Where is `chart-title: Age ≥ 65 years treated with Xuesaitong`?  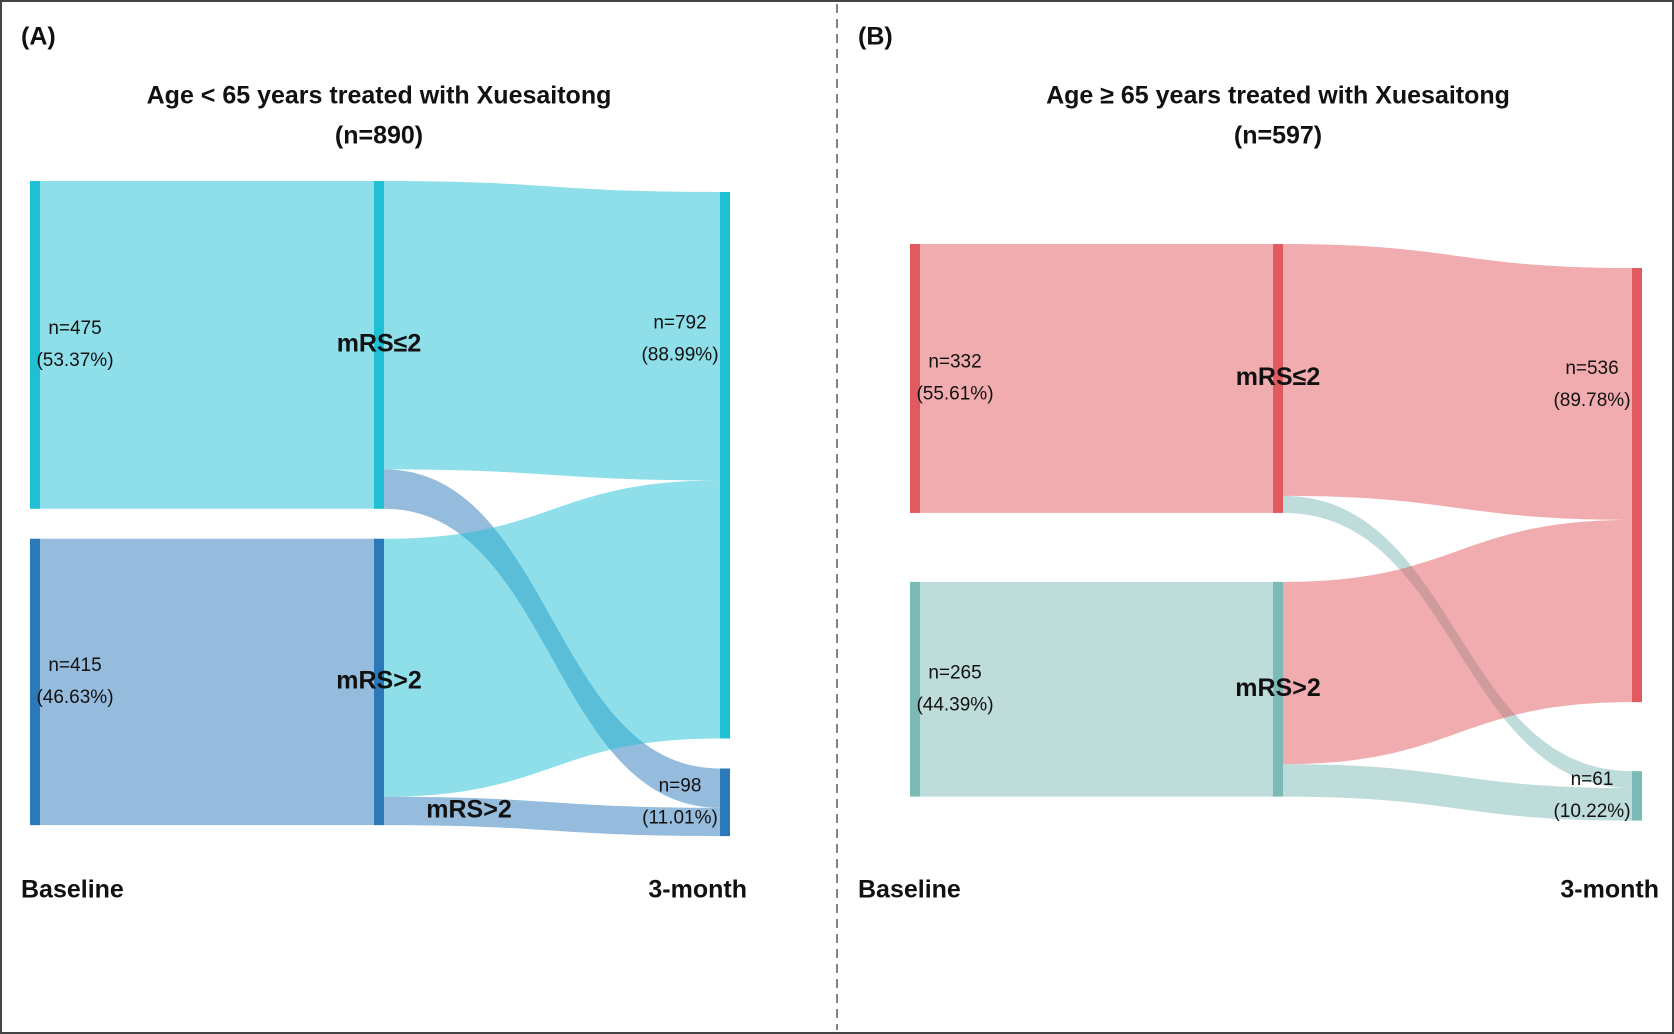 chart-title: Age ≥ 65 years treated with Xuesaitong is located at coordinates (1278, 96).